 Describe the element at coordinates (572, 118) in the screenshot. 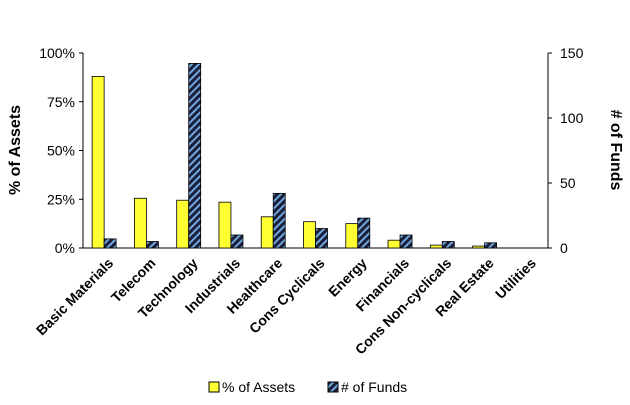

I see `right-tick-label: 100` at that location.